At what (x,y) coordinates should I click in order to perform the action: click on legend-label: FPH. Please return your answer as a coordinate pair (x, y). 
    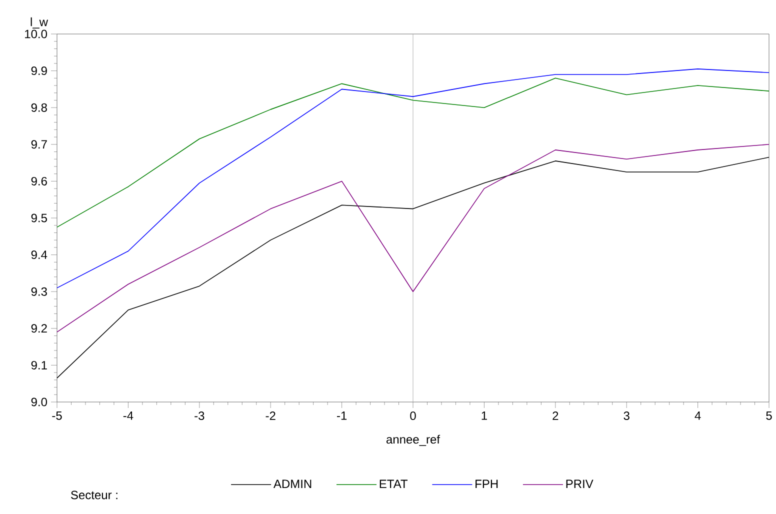
    Looking at the image, I should click on (487, 484).